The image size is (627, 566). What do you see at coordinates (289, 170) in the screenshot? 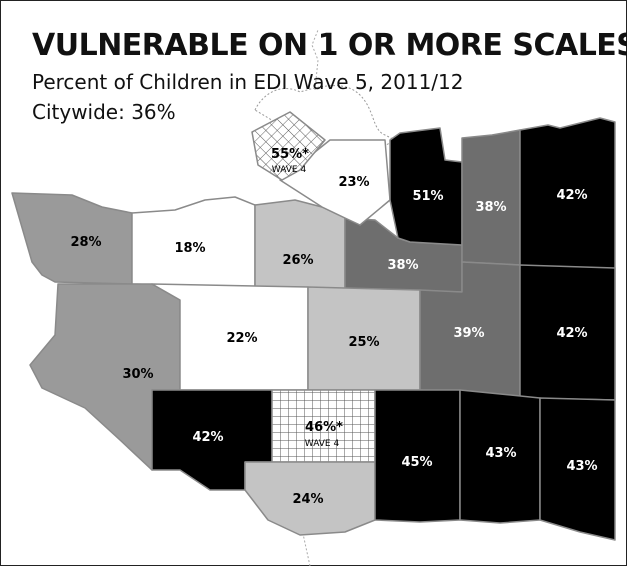
I see `label-downtown-note: WAVE 4` at bounding box center [289, 170].